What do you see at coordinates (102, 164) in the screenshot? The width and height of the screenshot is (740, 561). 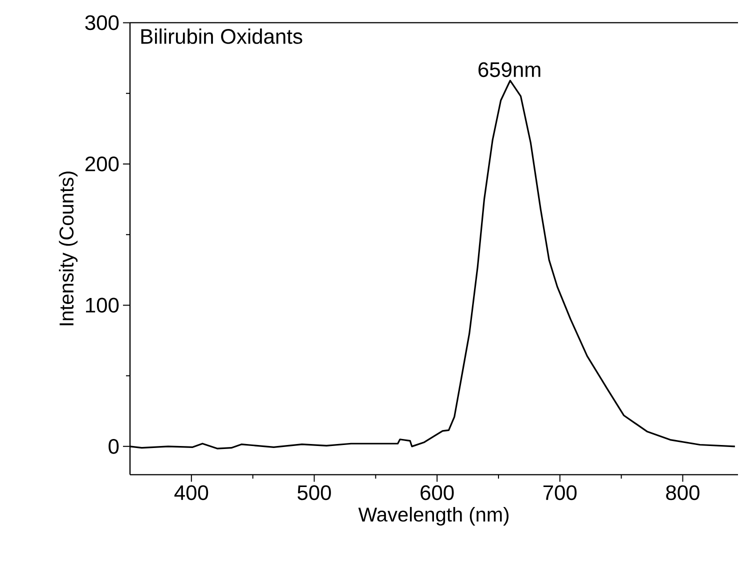 I see `y-tick-label: 200` at bounding box center [102, 164].